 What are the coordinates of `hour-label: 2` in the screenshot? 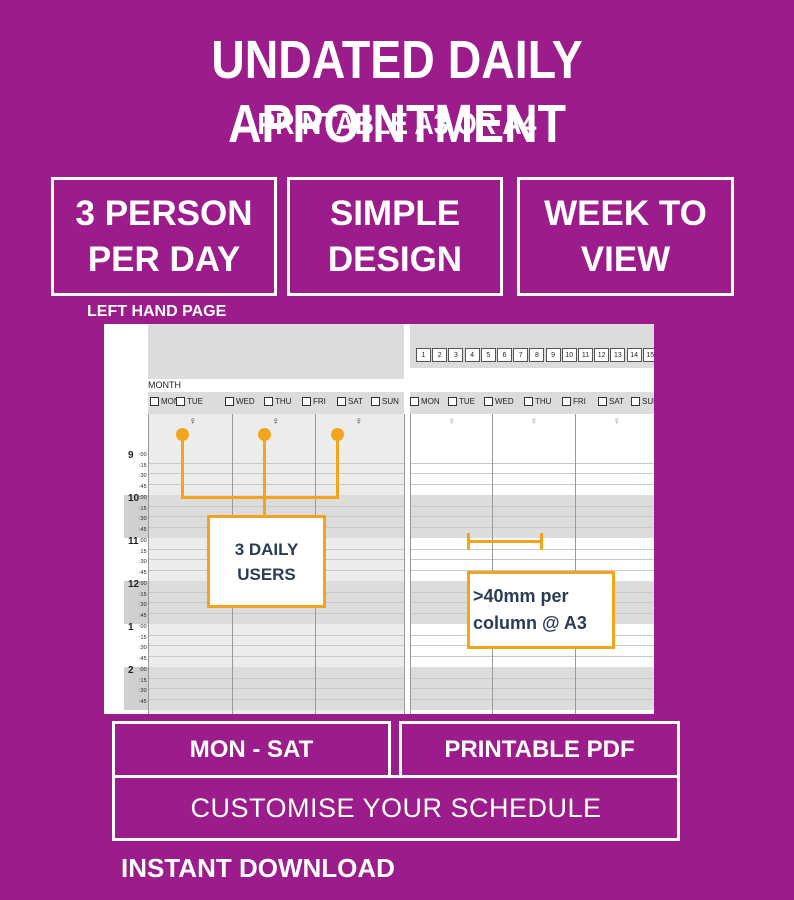 It's located at (131, 670).